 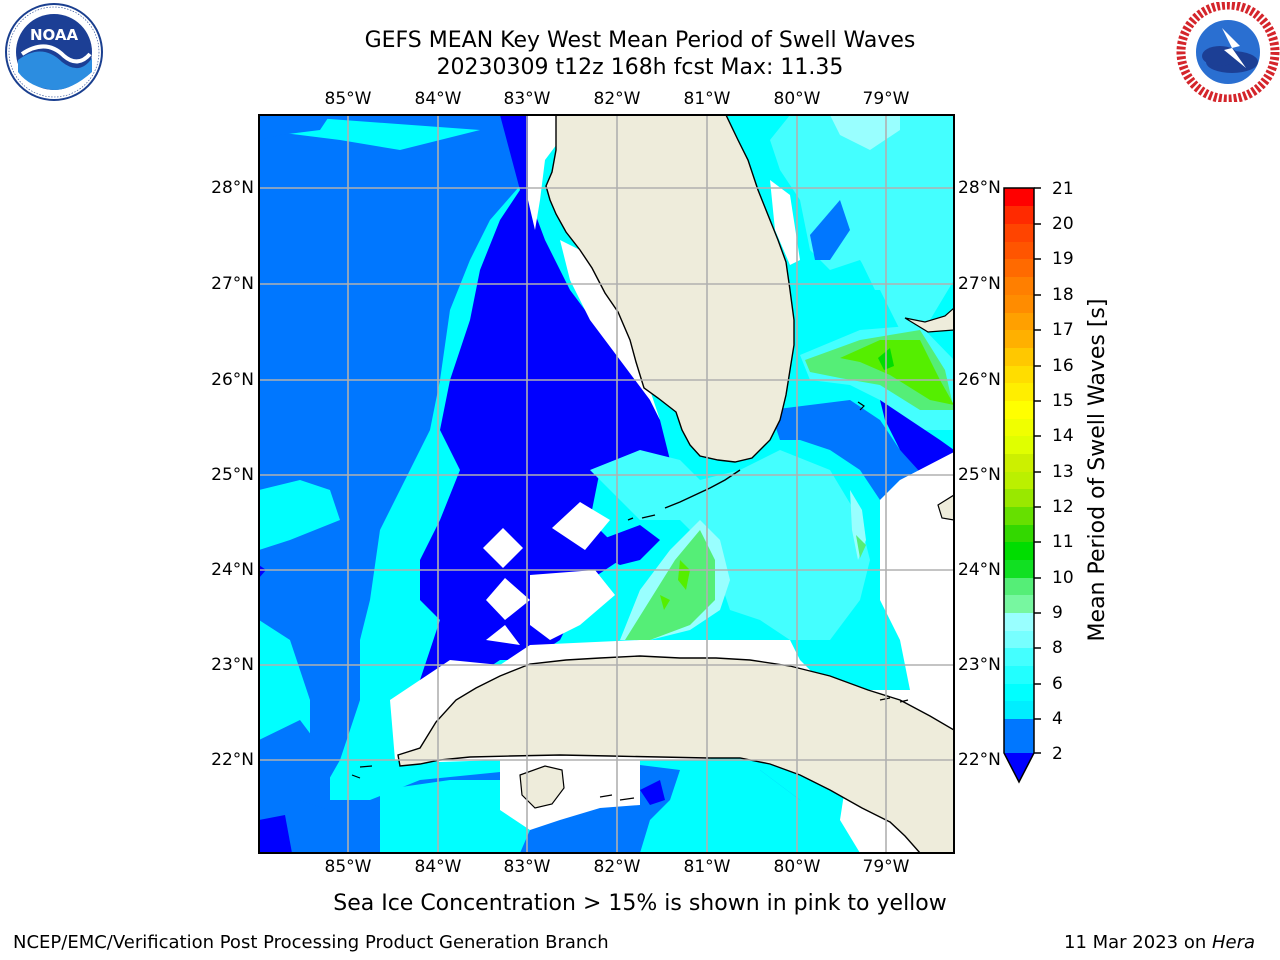 I want to click on colorbar-tick-8: 8, so click(x=1057, y=648).